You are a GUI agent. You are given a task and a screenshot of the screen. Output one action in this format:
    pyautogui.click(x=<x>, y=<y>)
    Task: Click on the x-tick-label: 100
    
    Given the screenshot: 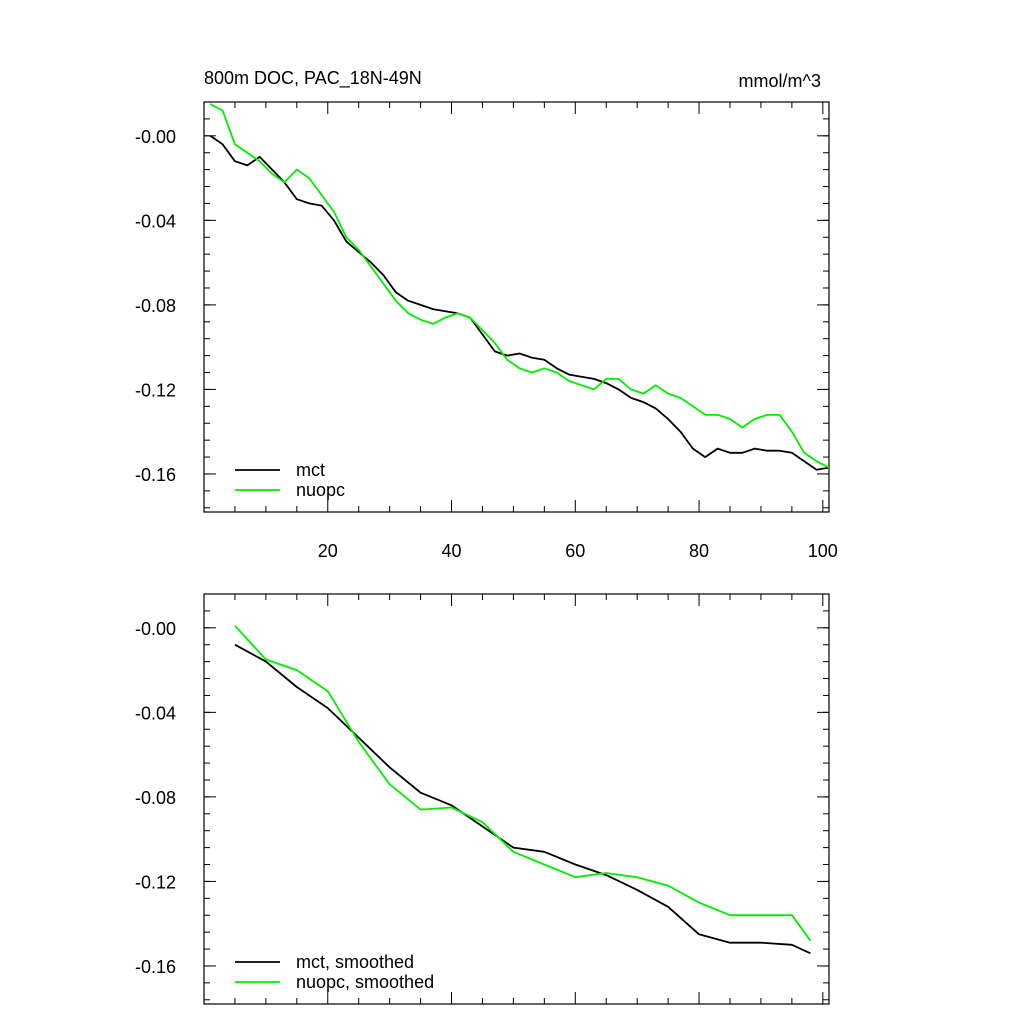 What is the action you would take?
    pyautogui.click(x=823, y=551)
    